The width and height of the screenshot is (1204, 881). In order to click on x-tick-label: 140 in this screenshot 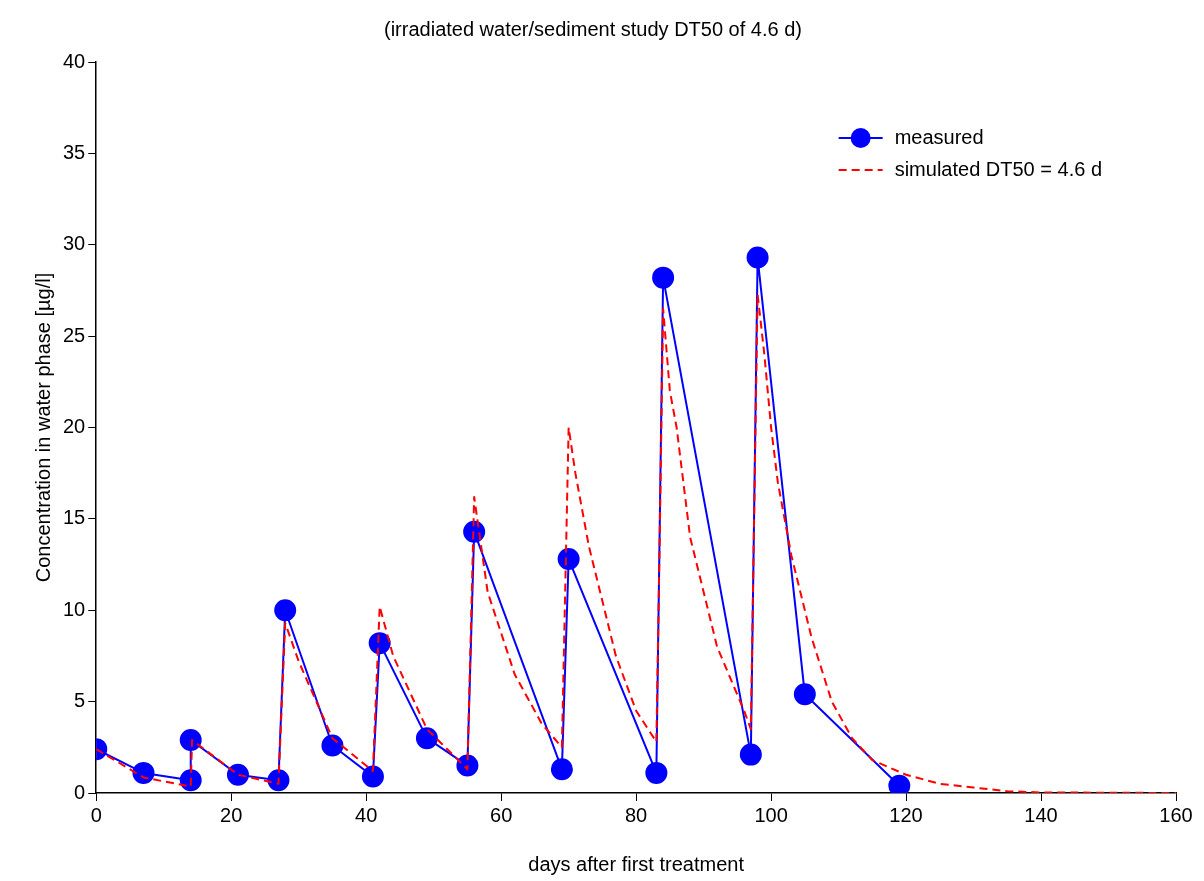, I will do `click(1041, 814)`.